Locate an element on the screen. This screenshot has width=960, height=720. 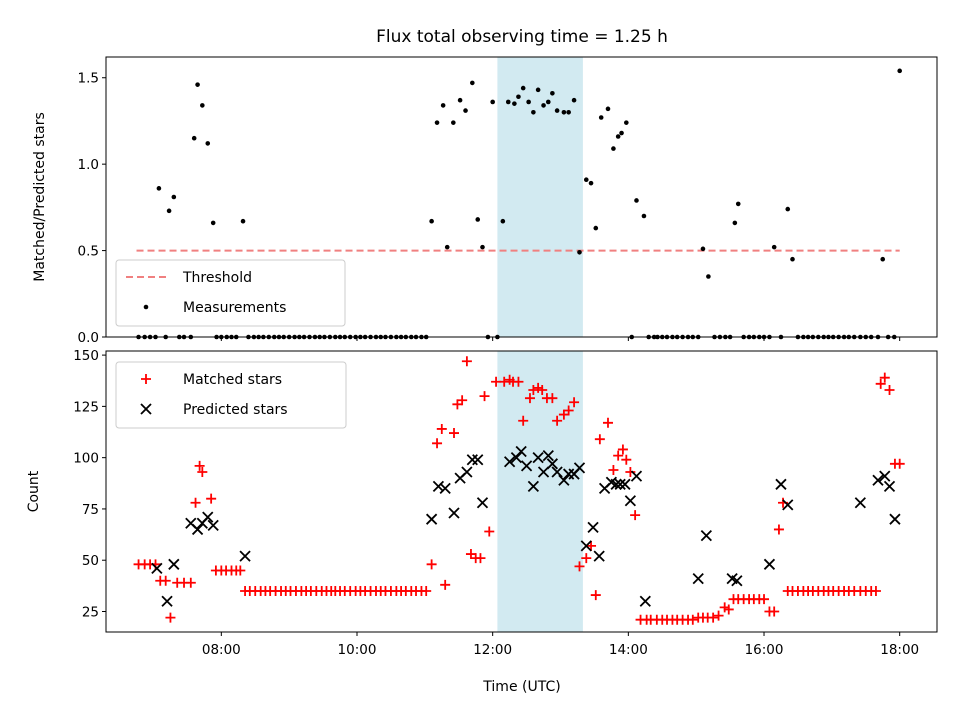
x-tick-label: 16:00 is located at coordinates (764, 650).